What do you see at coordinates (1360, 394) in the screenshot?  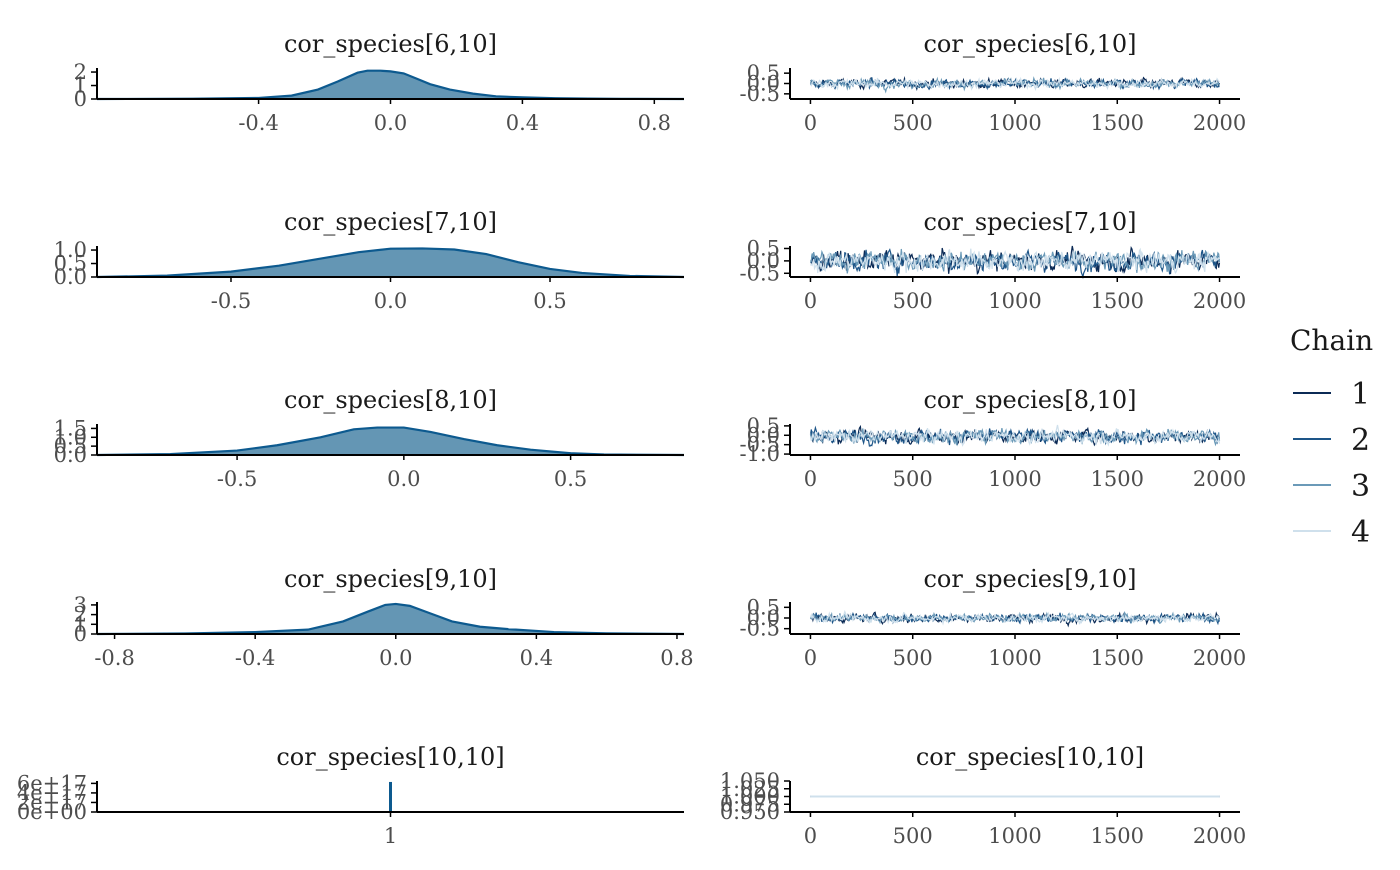 I see `legend-label: 1` at bounding box center [1360, 394].